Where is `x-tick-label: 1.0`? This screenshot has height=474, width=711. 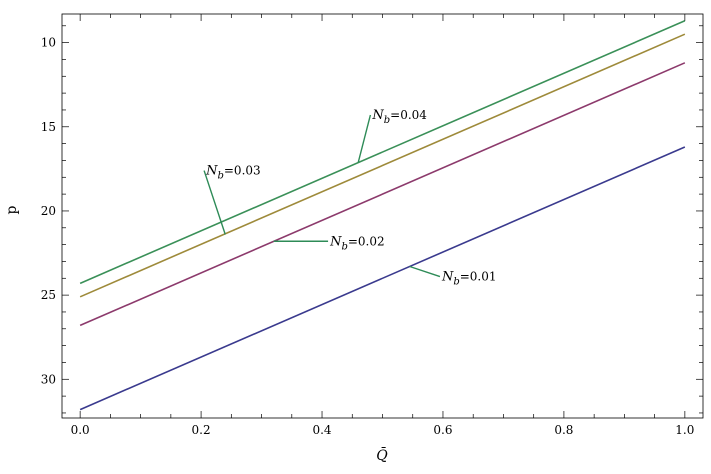 x-tick-label: 1.0 is located at coordinates (684, 430).